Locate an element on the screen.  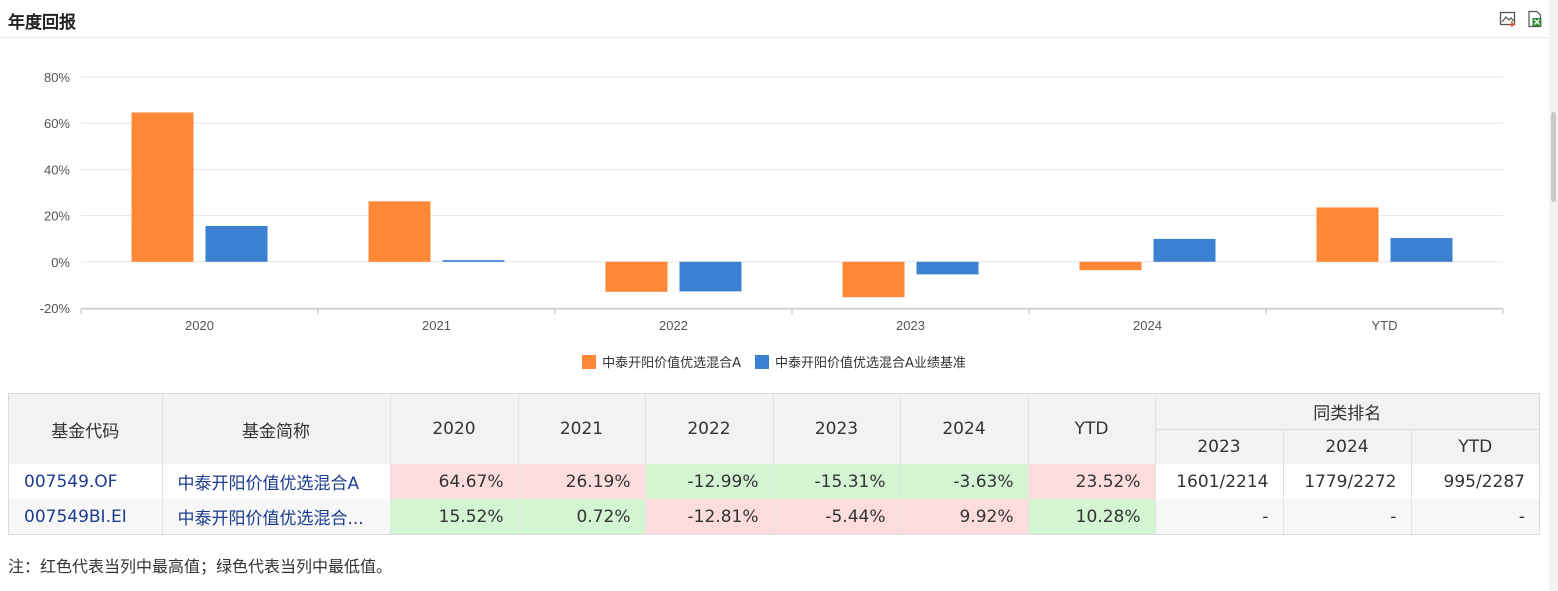
vertical-scrollbar is located at coordinates (1553, 295).